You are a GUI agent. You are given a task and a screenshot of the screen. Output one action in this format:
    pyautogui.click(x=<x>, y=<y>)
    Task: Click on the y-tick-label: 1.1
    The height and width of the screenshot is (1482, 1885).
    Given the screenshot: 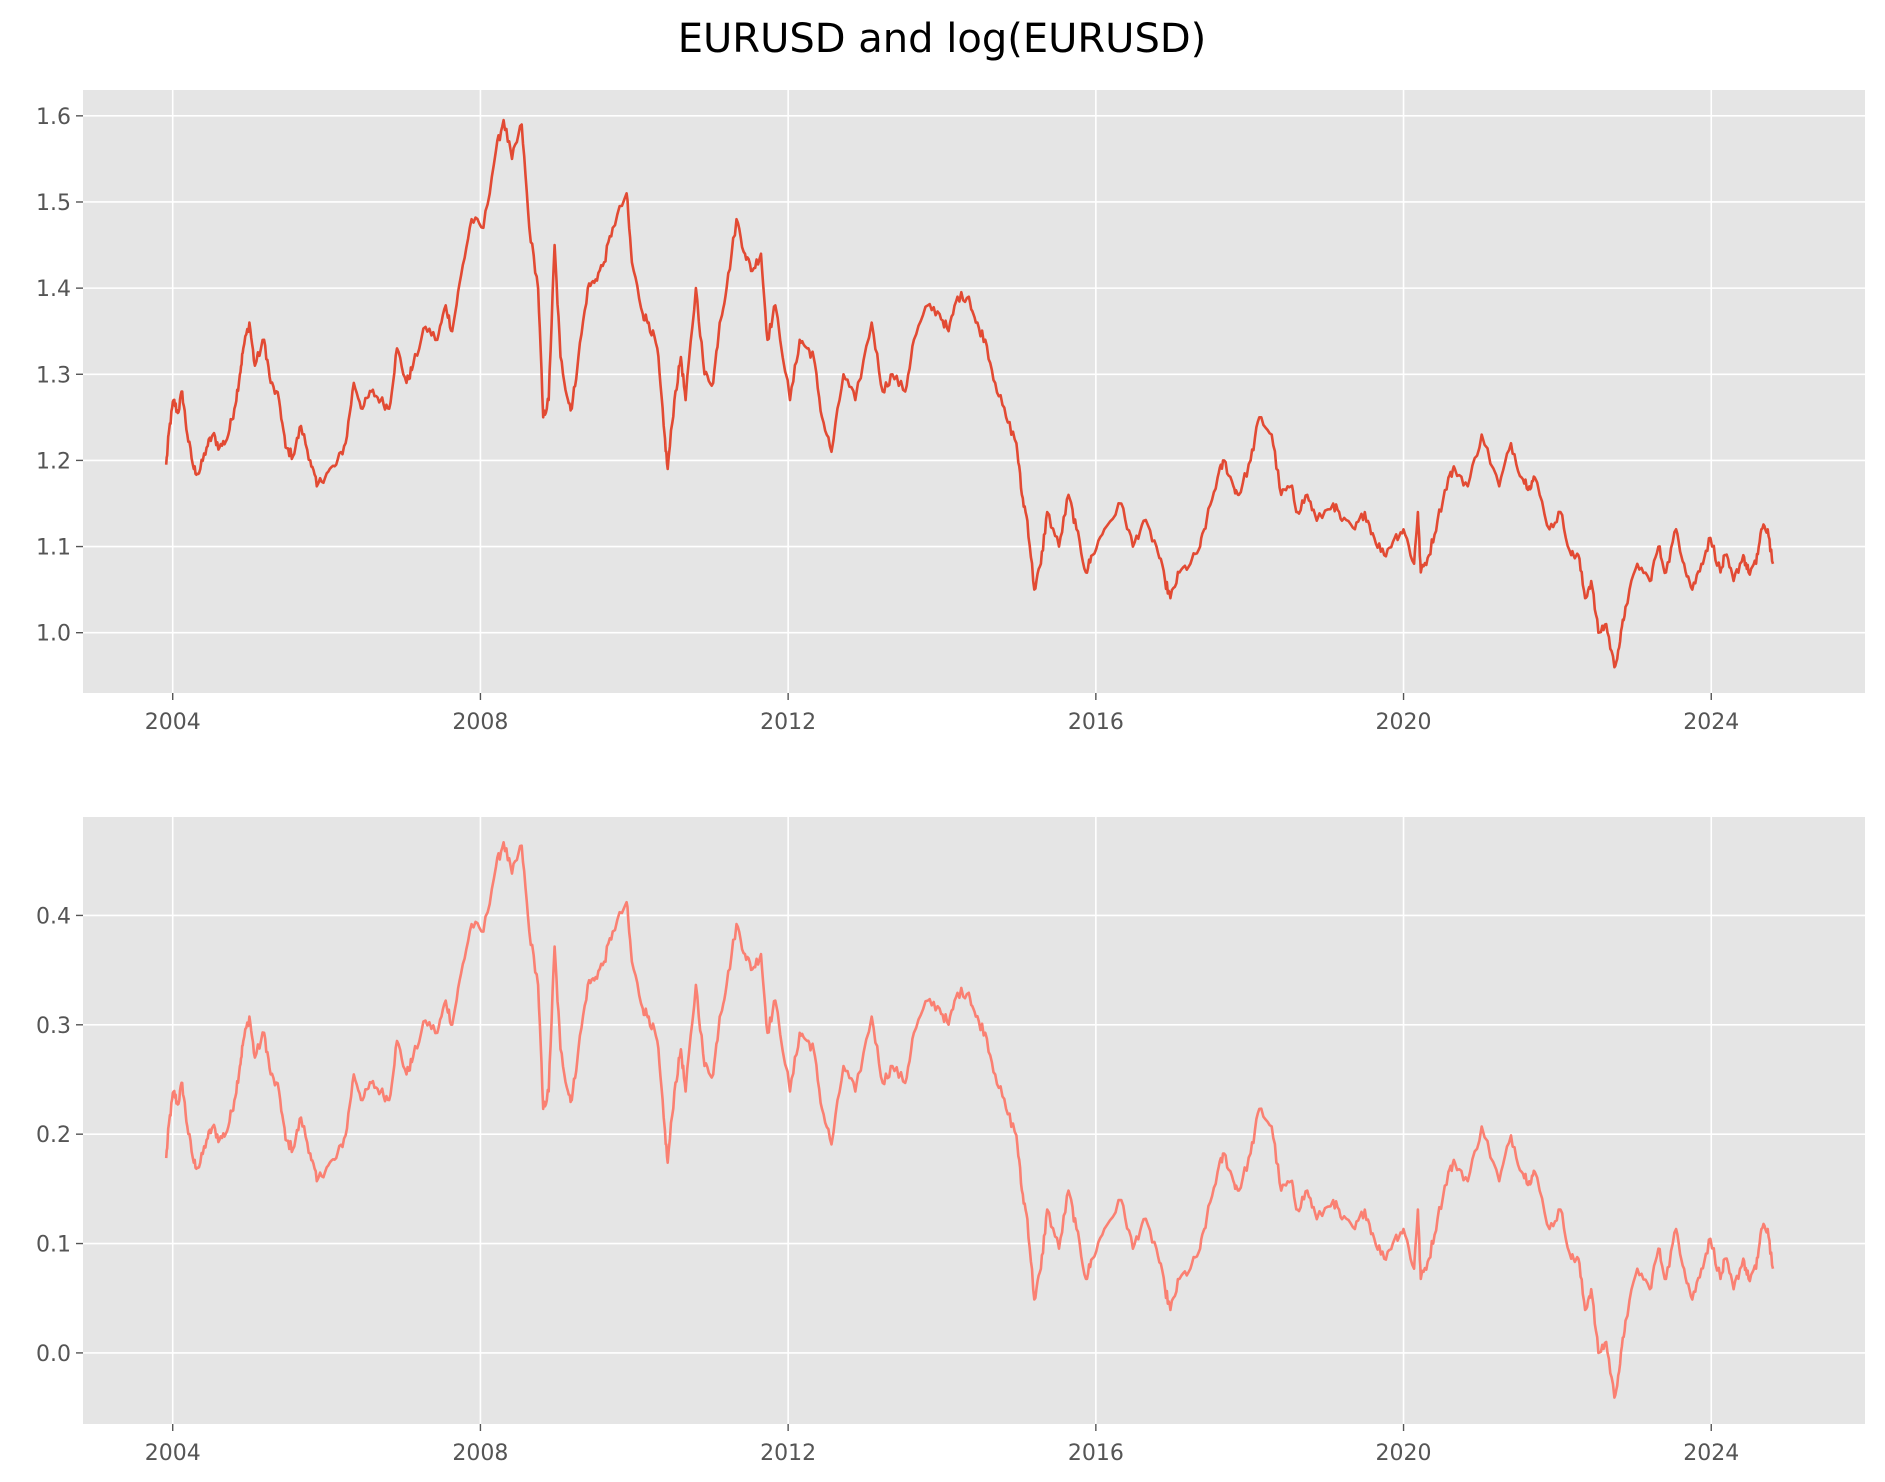 What is the action you would take?
    pyautogui.click(x=53, y=548)
    